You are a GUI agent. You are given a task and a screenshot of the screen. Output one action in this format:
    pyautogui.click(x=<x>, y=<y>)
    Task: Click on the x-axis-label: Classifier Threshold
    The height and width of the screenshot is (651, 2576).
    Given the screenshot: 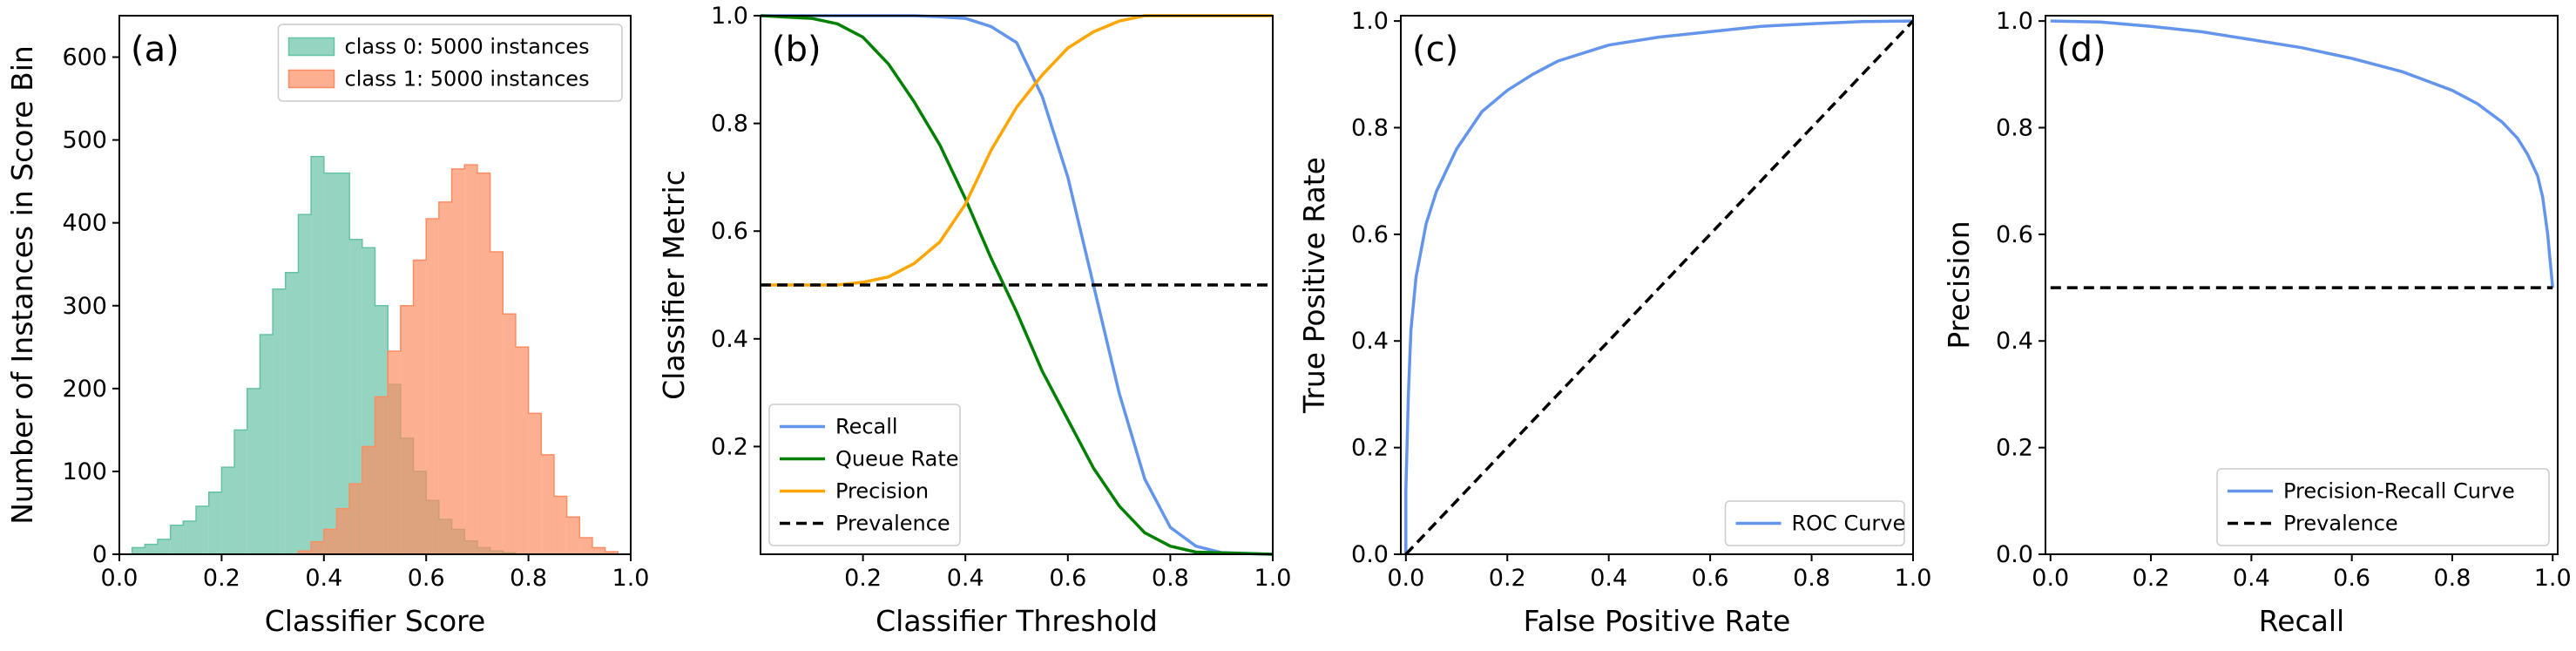 What is the action you would take?
    pyautogui.click(x=1017, y=621)
    